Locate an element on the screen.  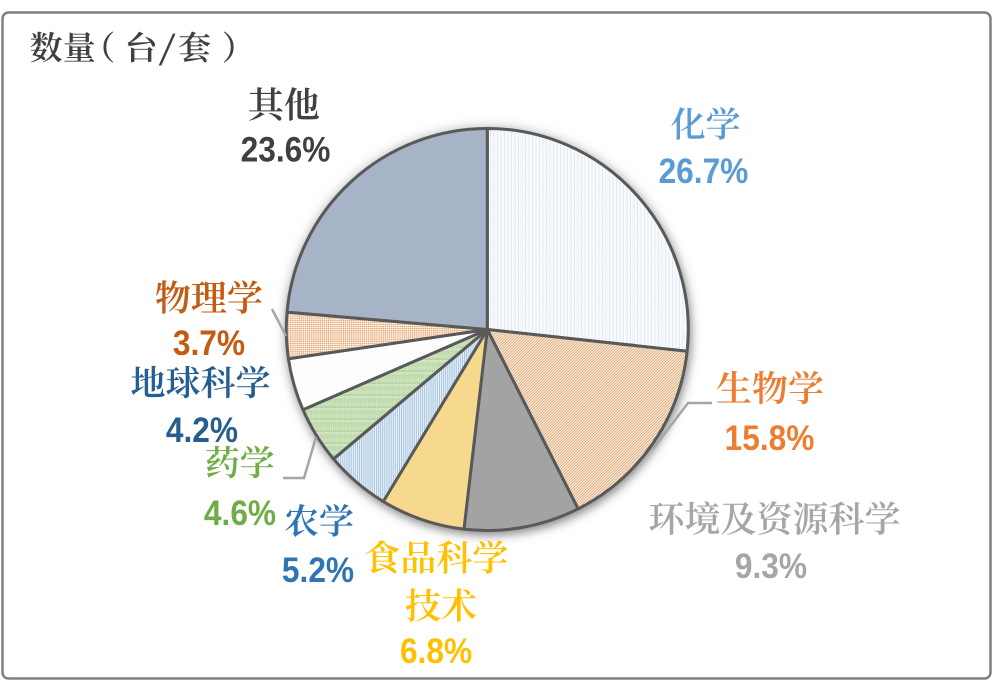
svg-text: 26.7% is located at coordinates (704, 172).